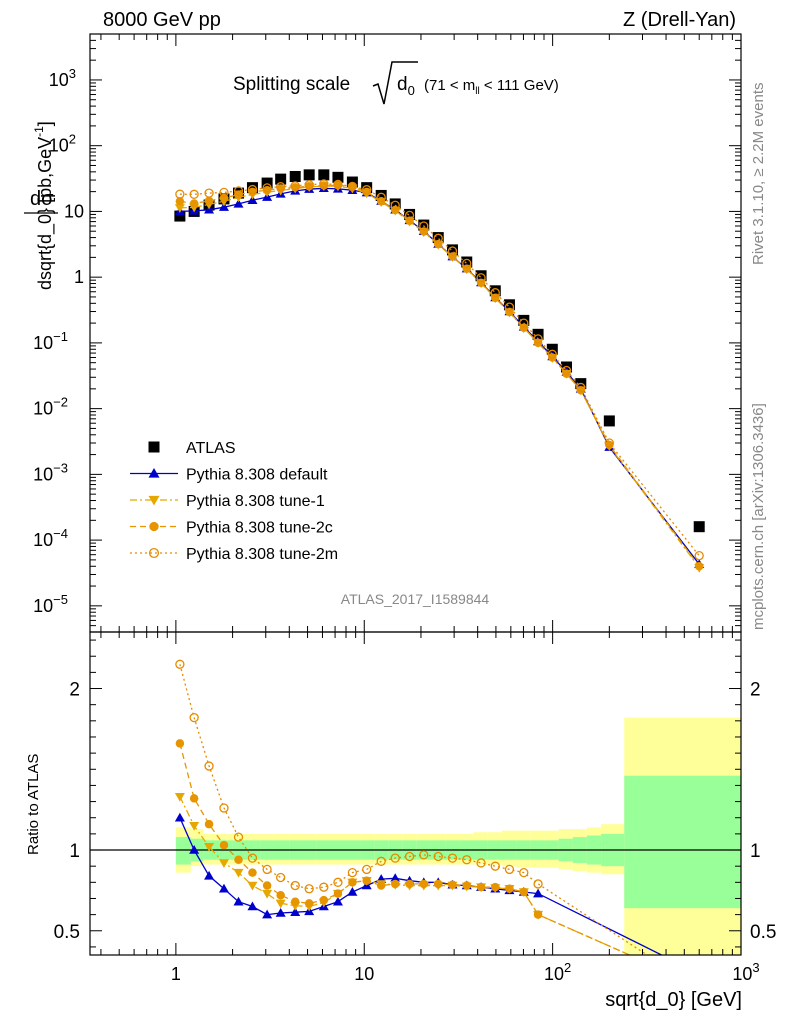  What do you see at coordinates (50, 407) in the screenshot?
I see `y-tick-label: 10⁻²` at bounding box center [50, 407].